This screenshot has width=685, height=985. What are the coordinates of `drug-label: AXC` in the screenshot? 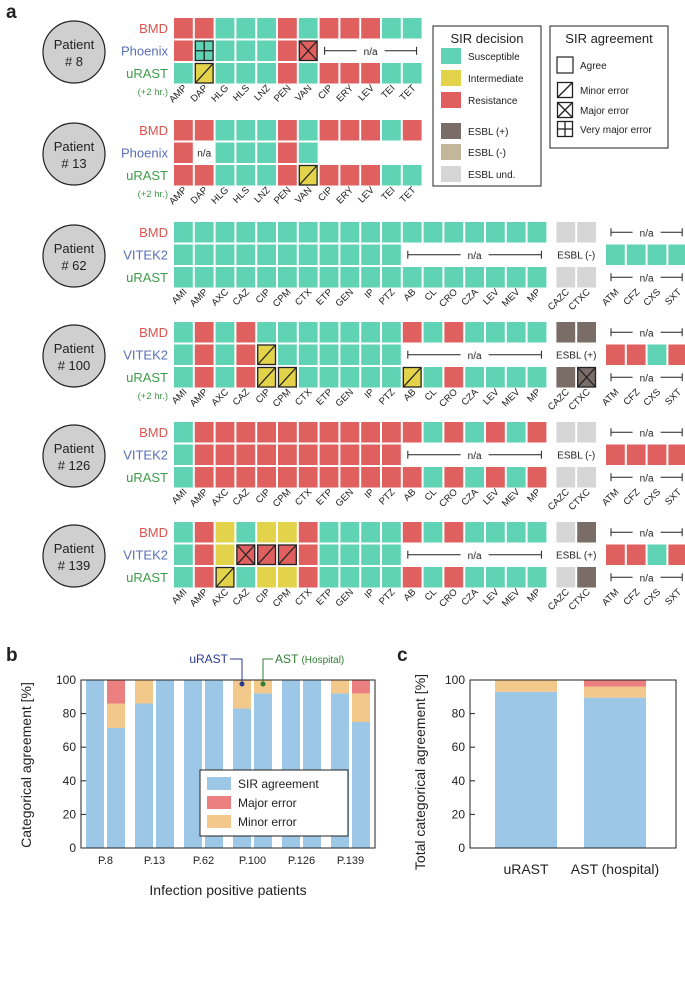 It's located at (221, 298).